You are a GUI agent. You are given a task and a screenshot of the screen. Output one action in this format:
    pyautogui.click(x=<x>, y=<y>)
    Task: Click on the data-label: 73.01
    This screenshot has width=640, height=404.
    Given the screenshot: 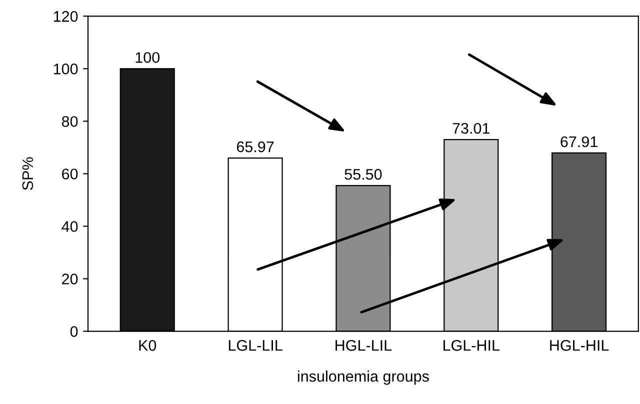 What is the action you would take?
    pyautogui.click(x=471, y=128)
    